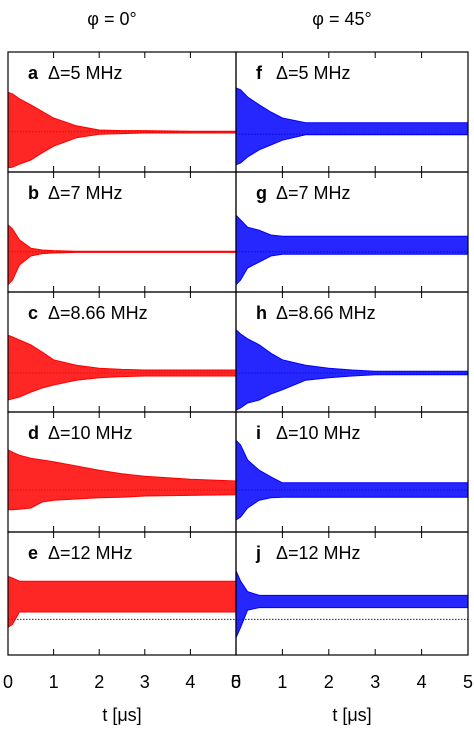 The width and height of the screenshot is (474, 729). Describe the element at coordinates (259, 73) in the screenshot. I see `panel-letter: f` at that location.